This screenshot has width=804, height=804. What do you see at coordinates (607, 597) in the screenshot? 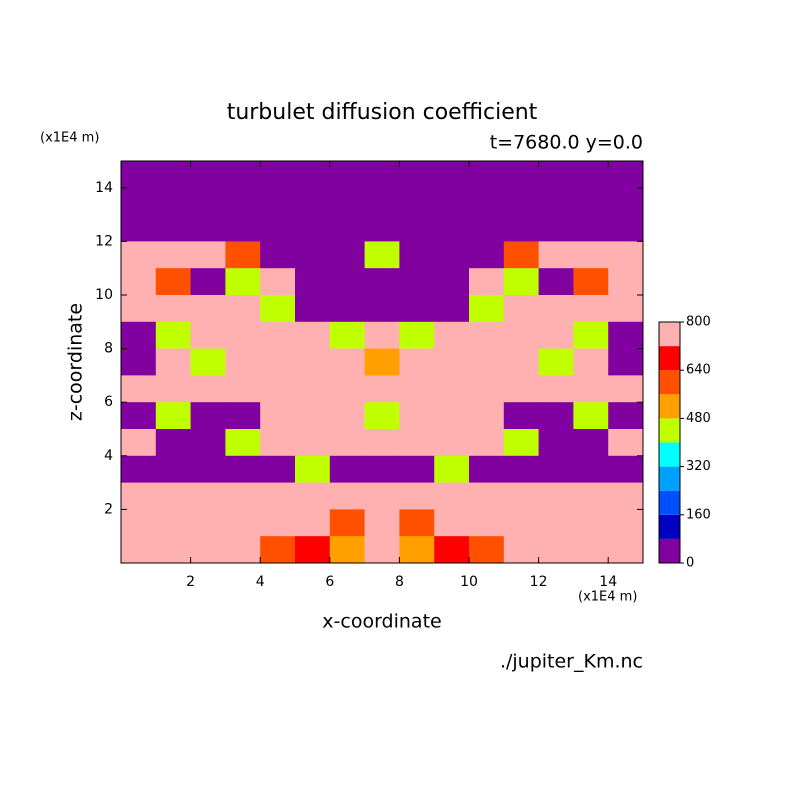
I see `x-unit: (x1E4 m)` at bounding box center [607, 597].